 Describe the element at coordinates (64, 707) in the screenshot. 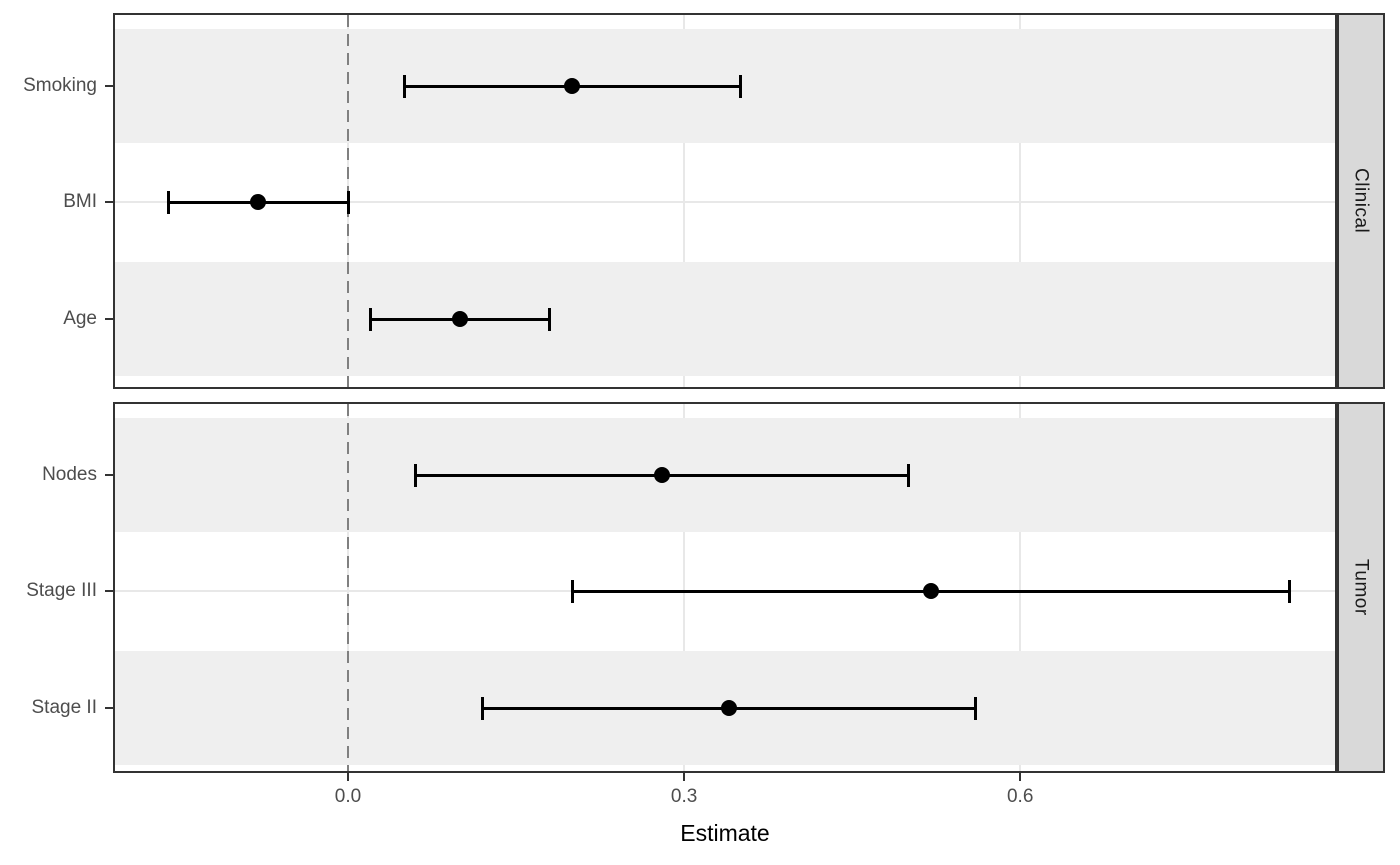

I see `y-axis-label: Stage II` at that location.